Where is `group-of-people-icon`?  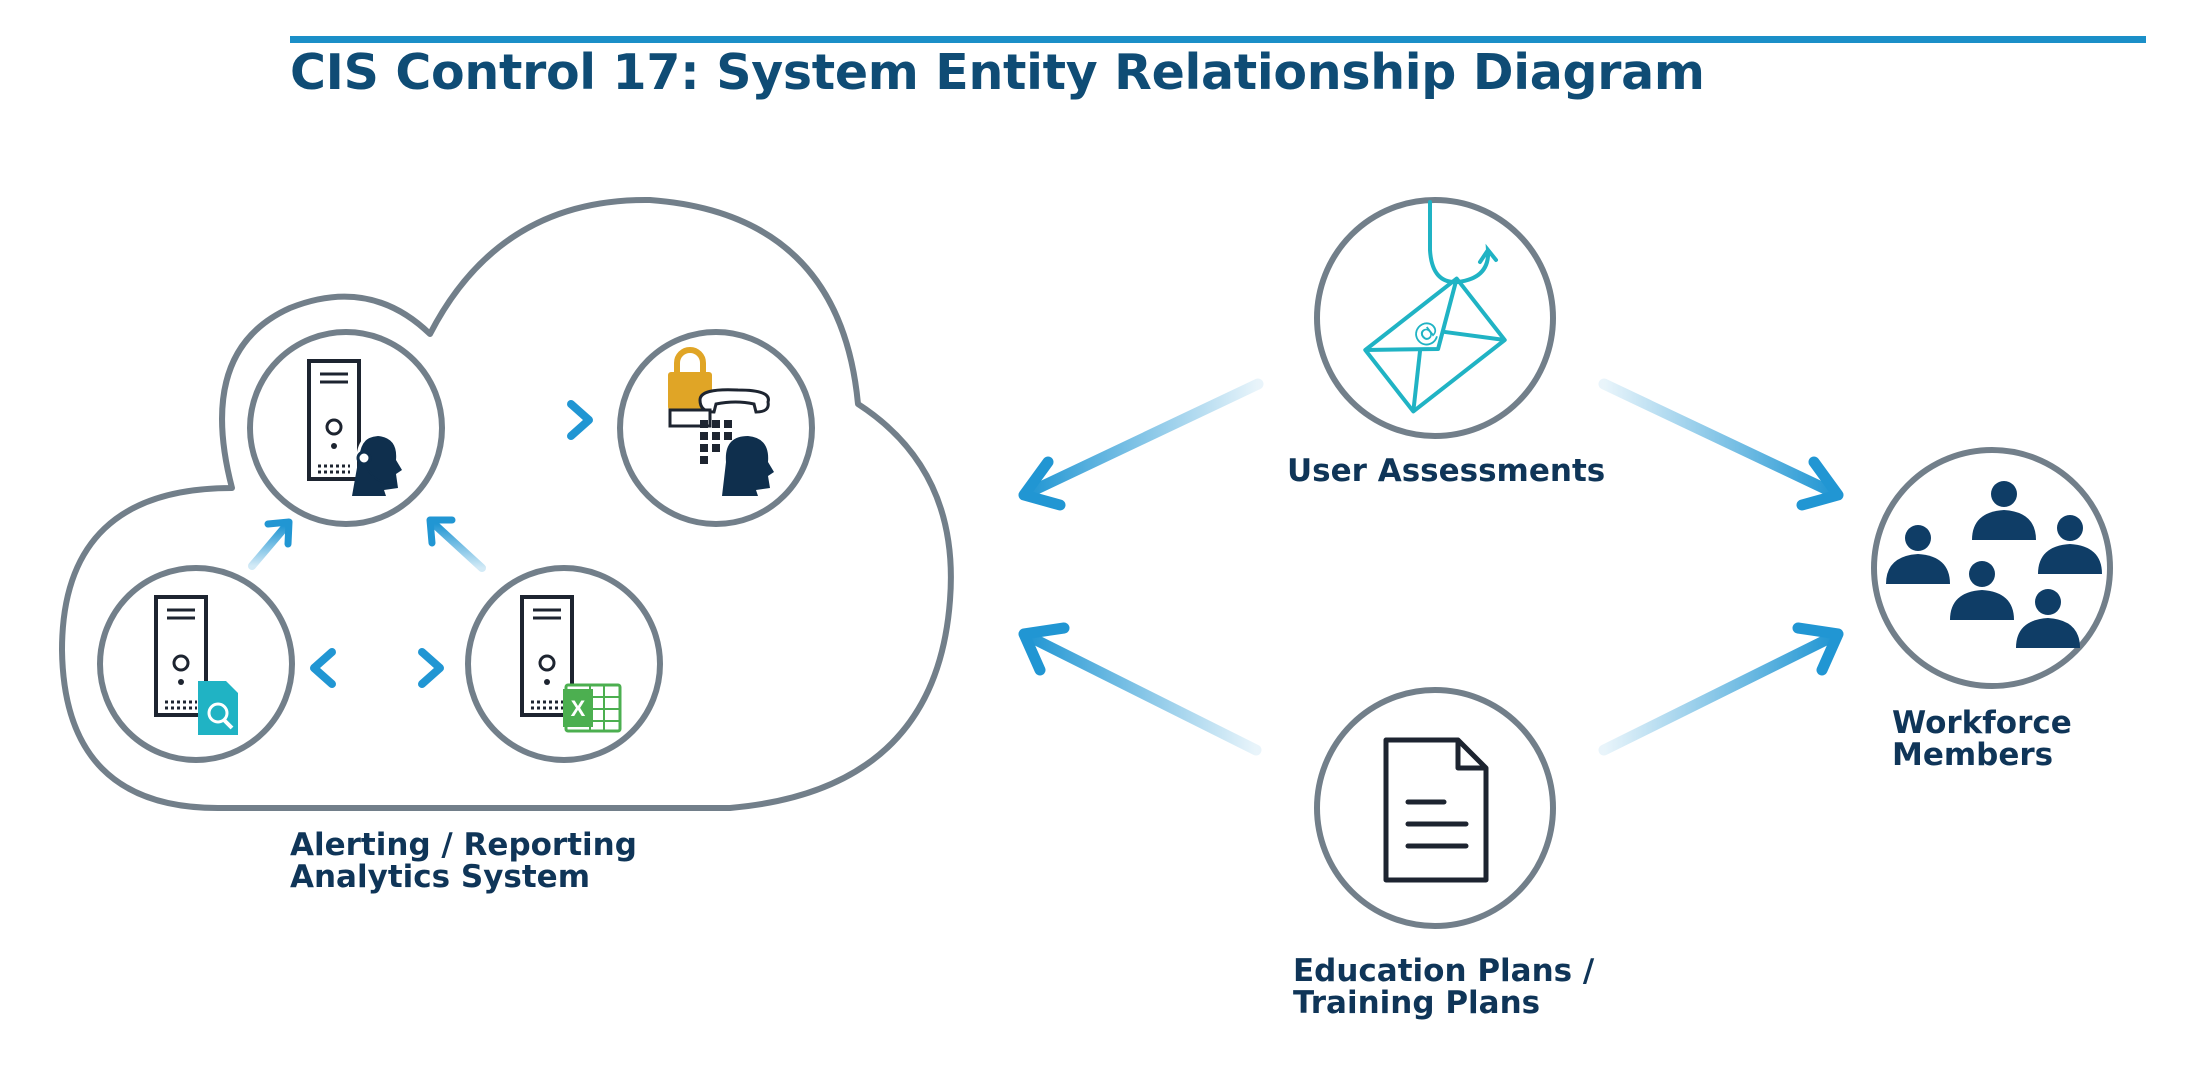 group-of-people-icon is located at coordinates (1994, 564).